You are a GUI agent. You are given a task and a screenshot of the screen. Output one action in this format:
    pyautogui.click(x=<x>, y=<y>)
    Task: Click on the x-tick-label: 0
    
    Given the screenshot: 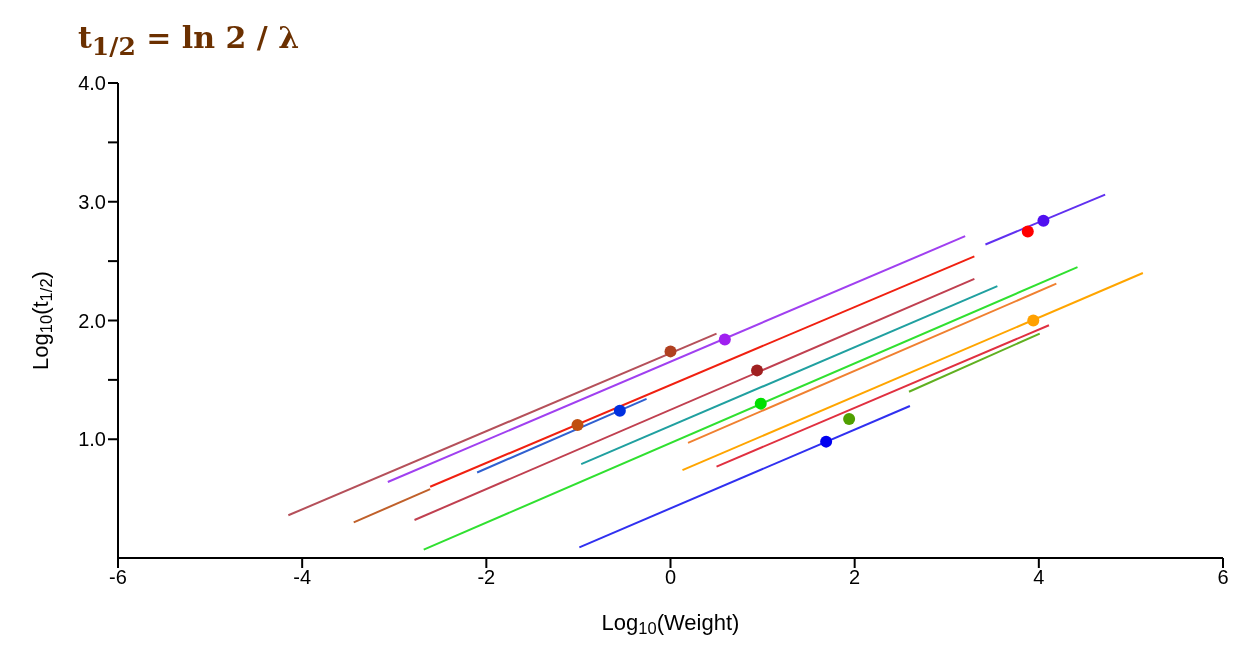 What is the action you would take?
    pyautogui.click(x=670, y=577)
    